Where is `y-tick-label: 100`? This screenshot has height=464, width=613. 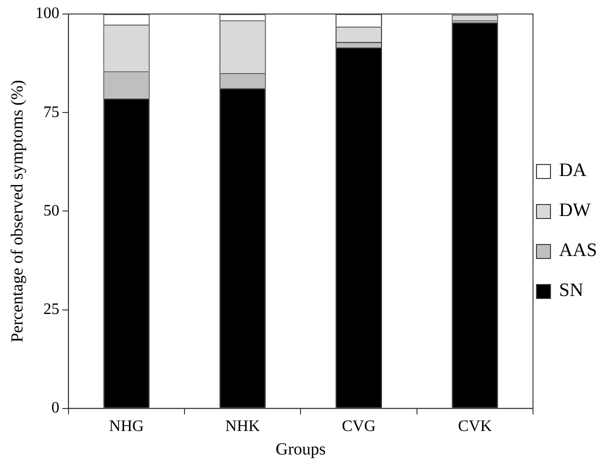
y-tick-label: 100 is located at coordinates (47, 13).